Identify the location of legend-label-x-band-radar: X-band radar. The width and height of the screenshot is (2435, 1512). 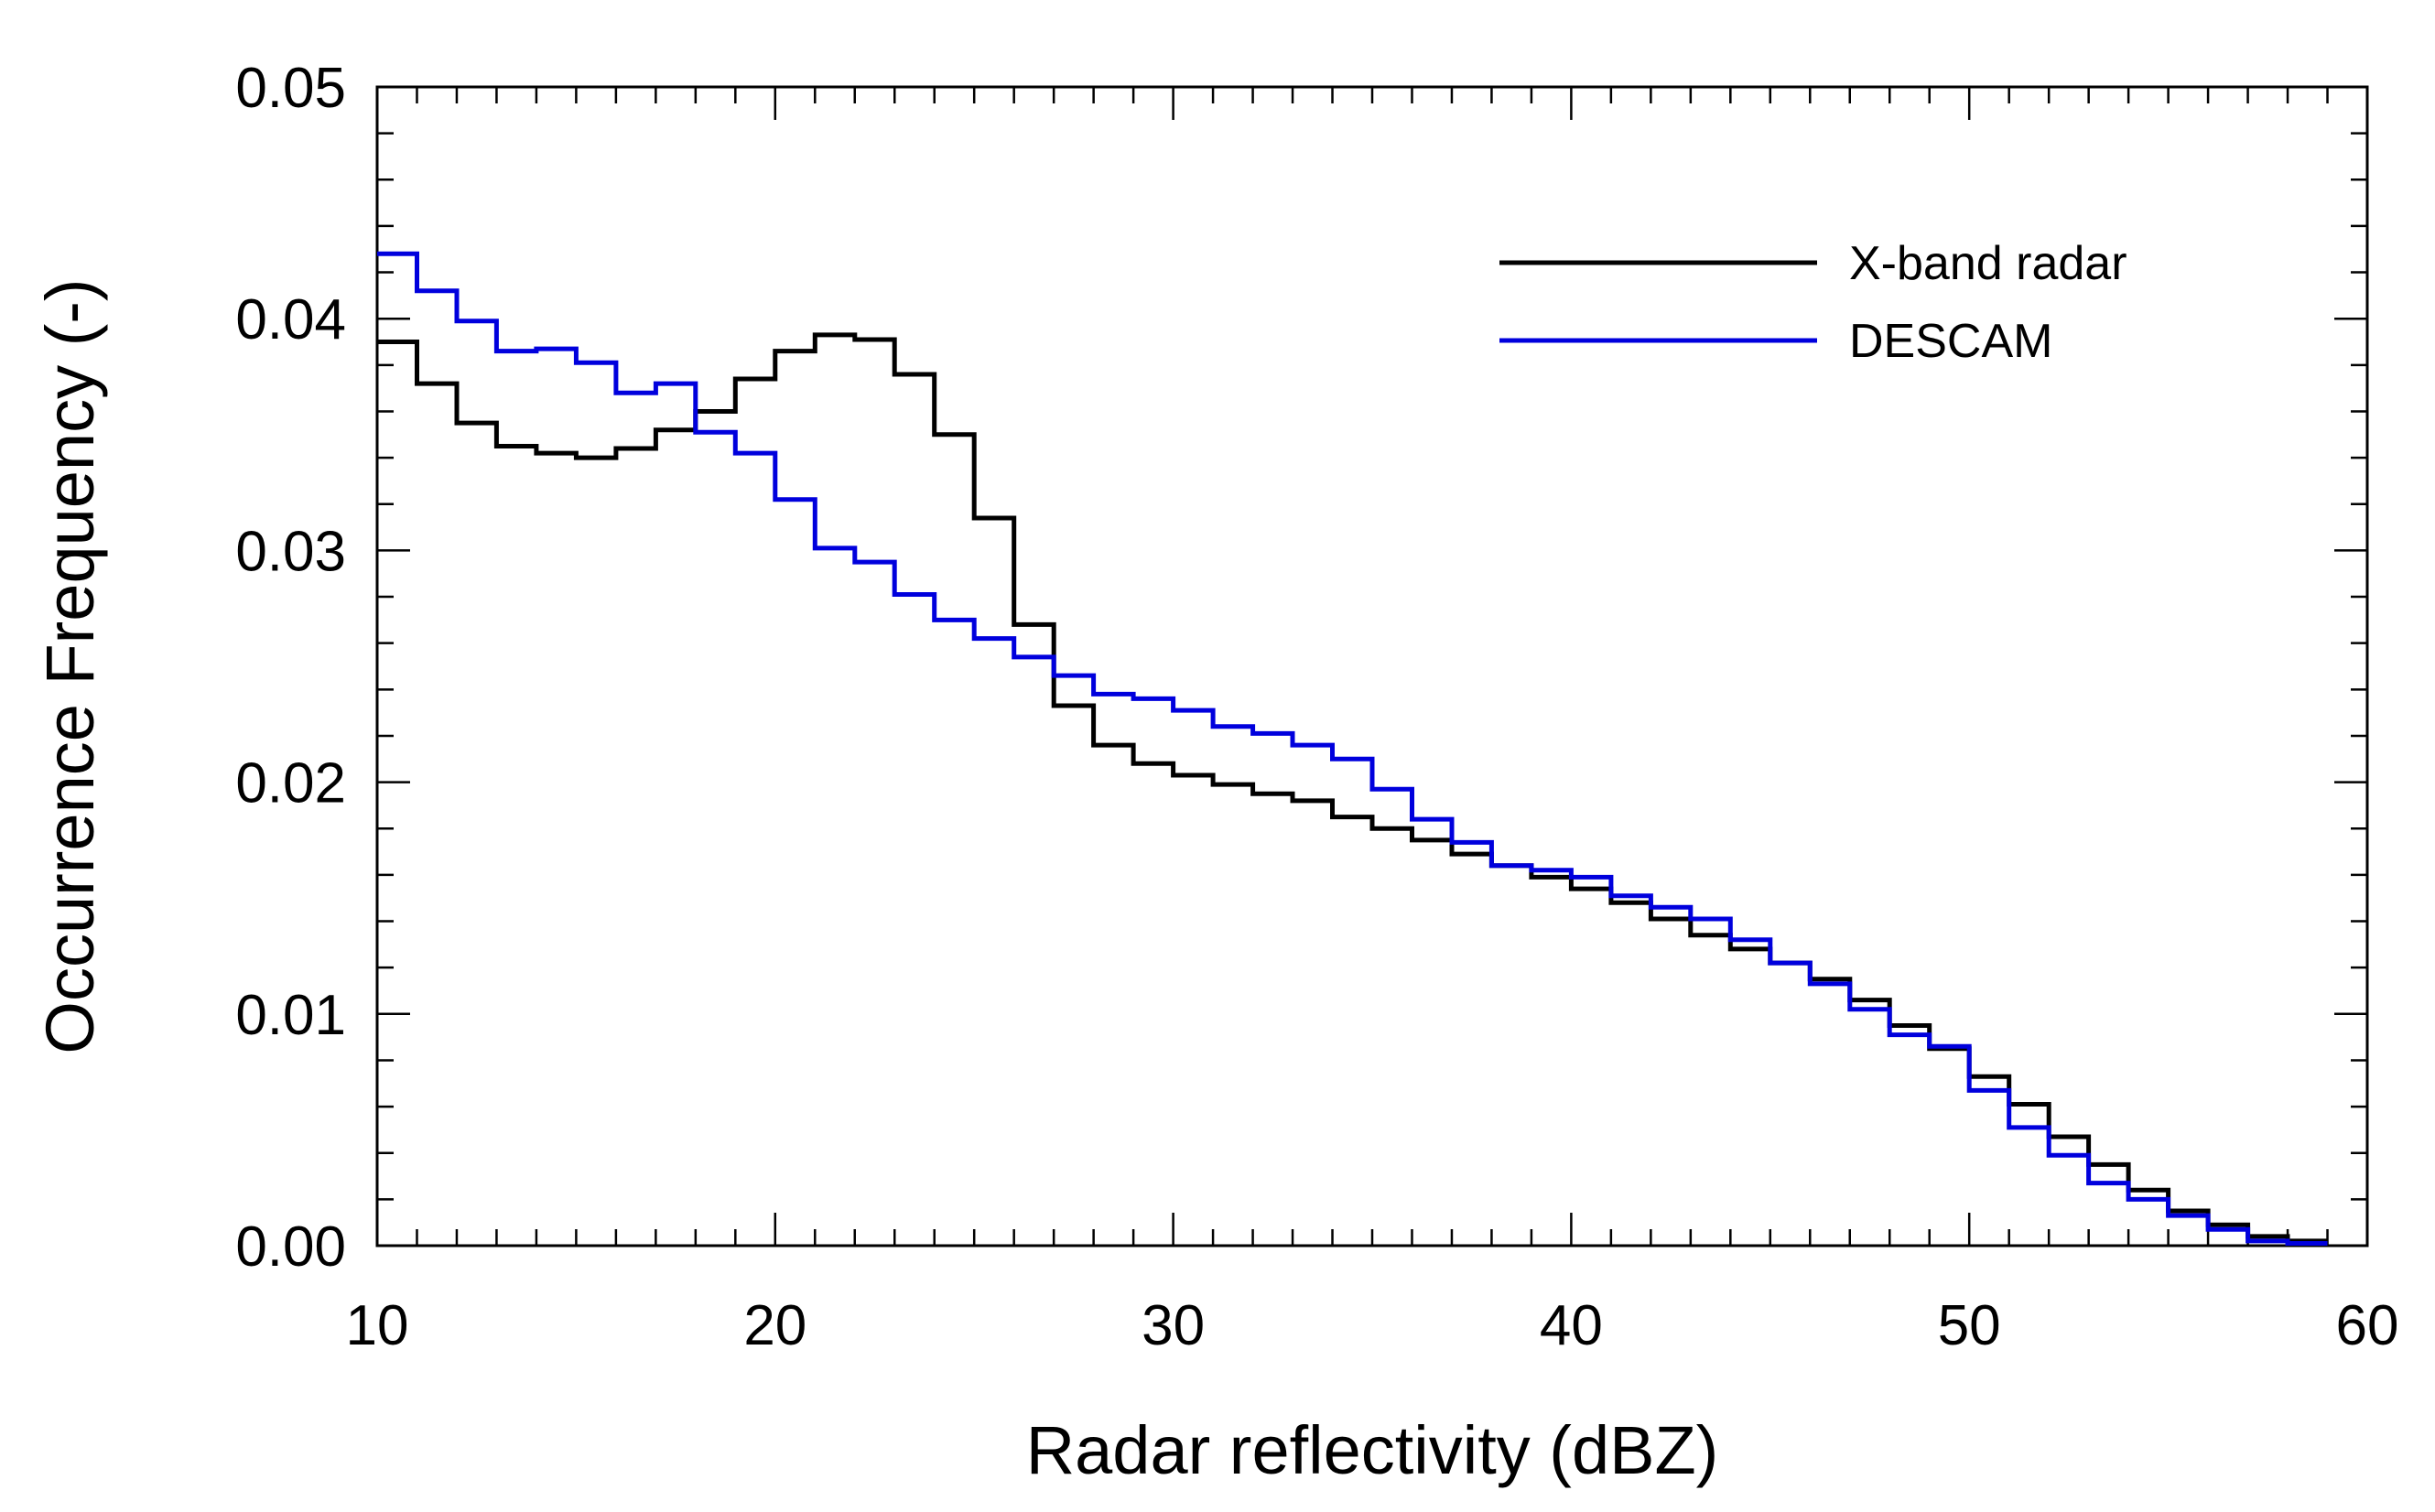
(1988, 263).